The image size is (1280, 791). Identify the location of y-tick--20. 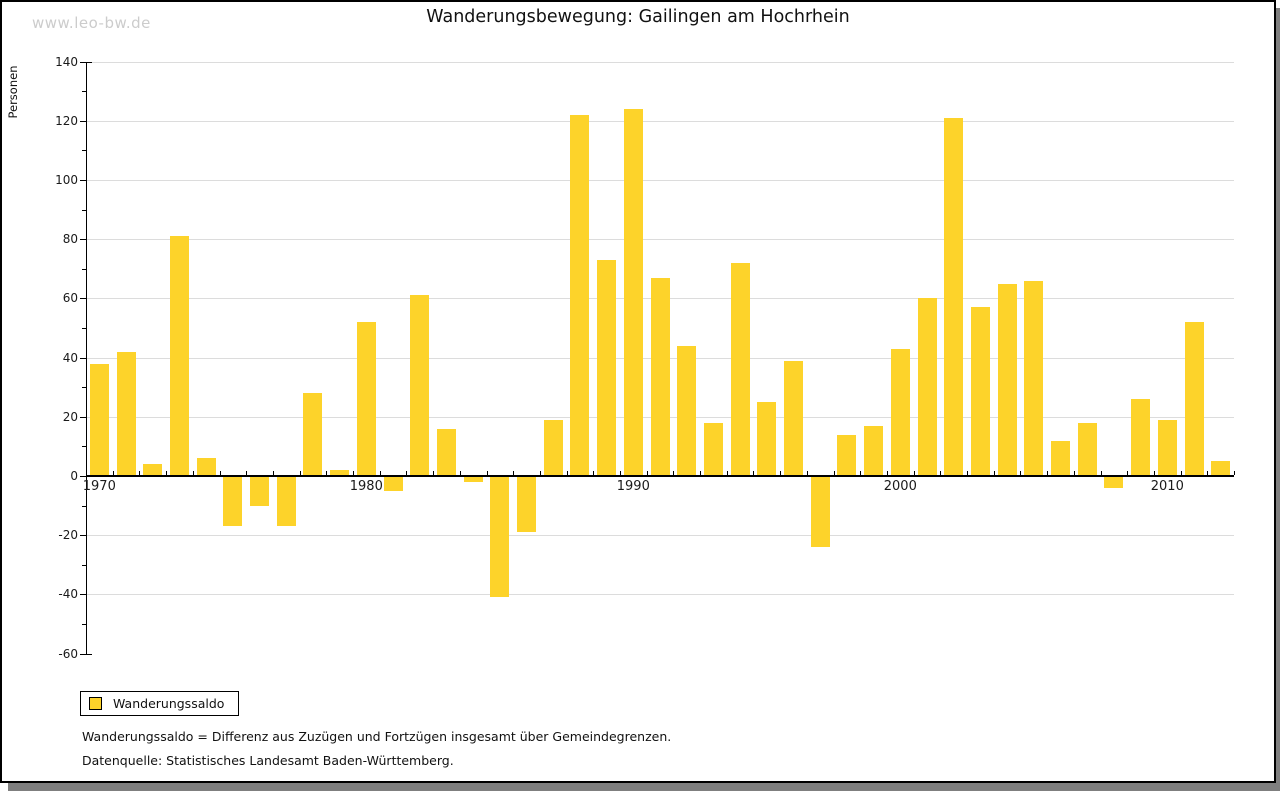
(83, 535).